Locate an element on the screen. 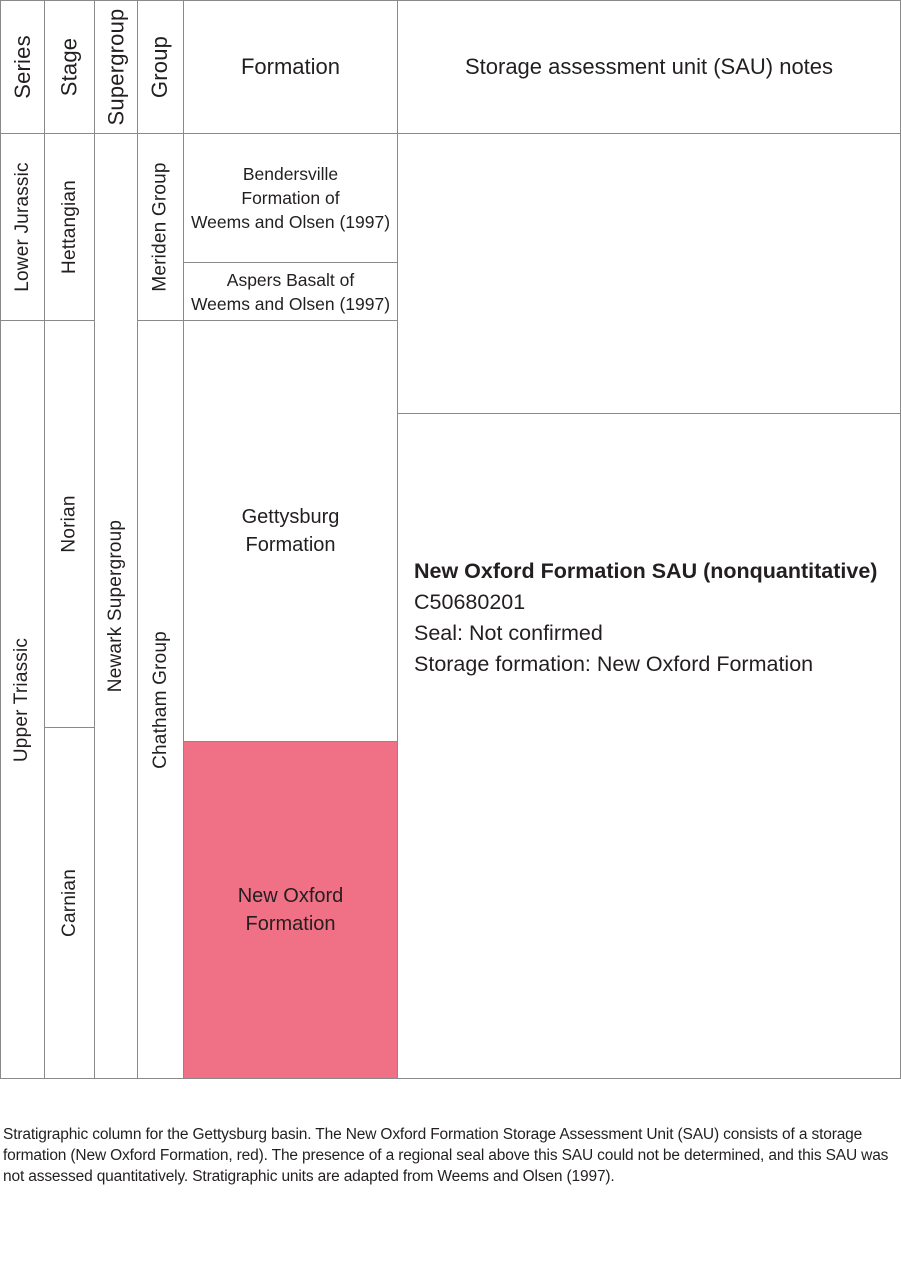 The image size is (901, 1279). stage-label: Hettangian is located at coordinates (69, 227).